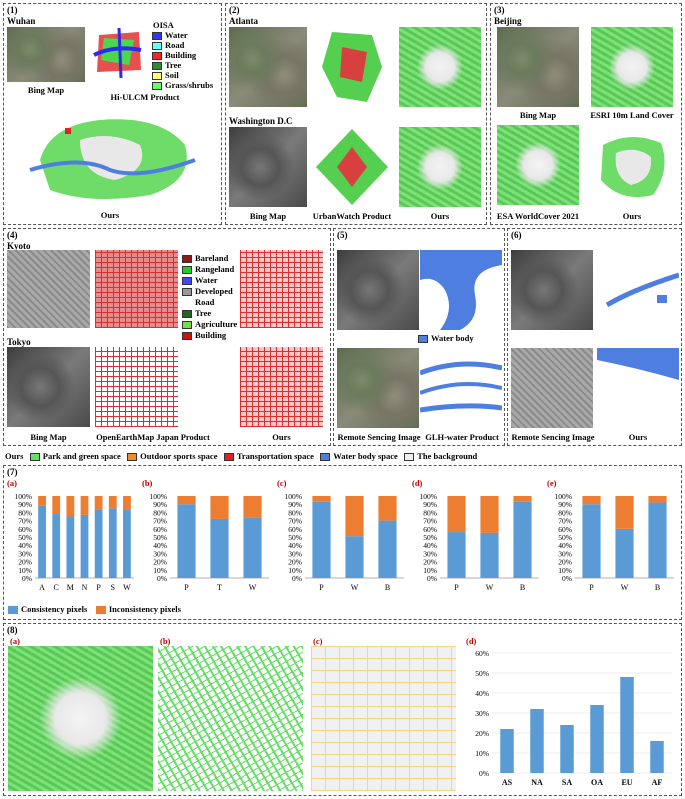 This screenshot has height=799, width=685. Describe the element at coordinates (243, 21) in the screenshot. I see `city-label: Atlanta` at that location.